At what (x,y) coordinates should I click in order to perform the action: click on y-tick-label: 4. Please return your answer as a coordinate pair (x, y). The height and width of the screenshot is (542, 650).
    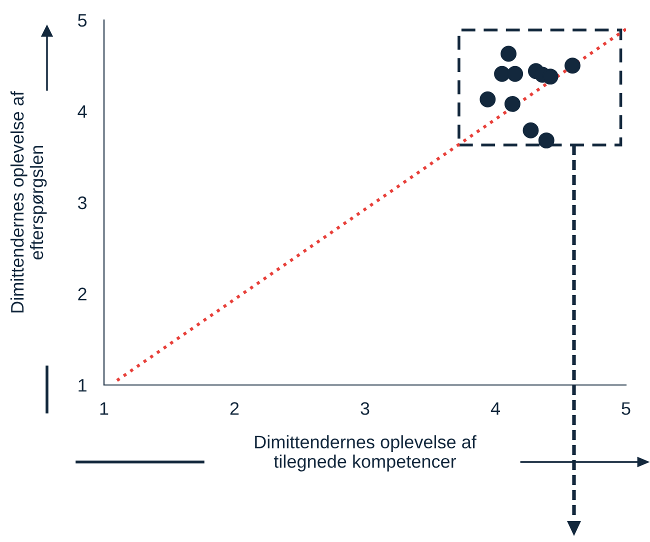
    Looking at the image, I should click on (82, 111).